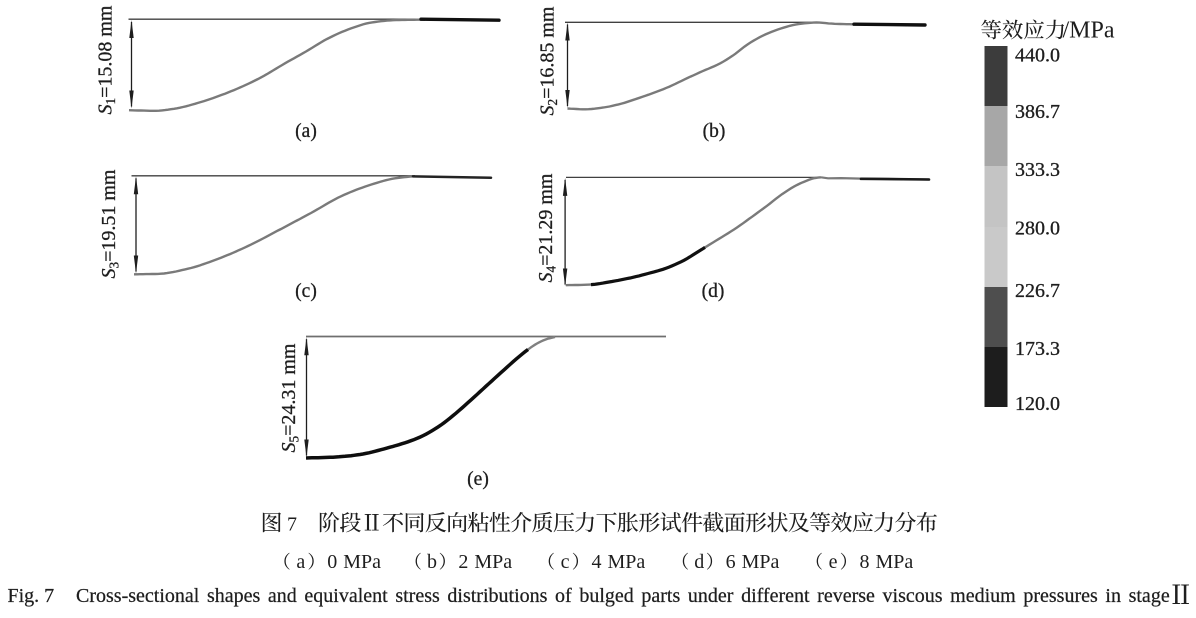 The width and height of the screenshot is (1196, 618). What do you see at coordinates (865, 562) in the screenshot?
I see `svg-text: 8` at bounding box center [865, 562].